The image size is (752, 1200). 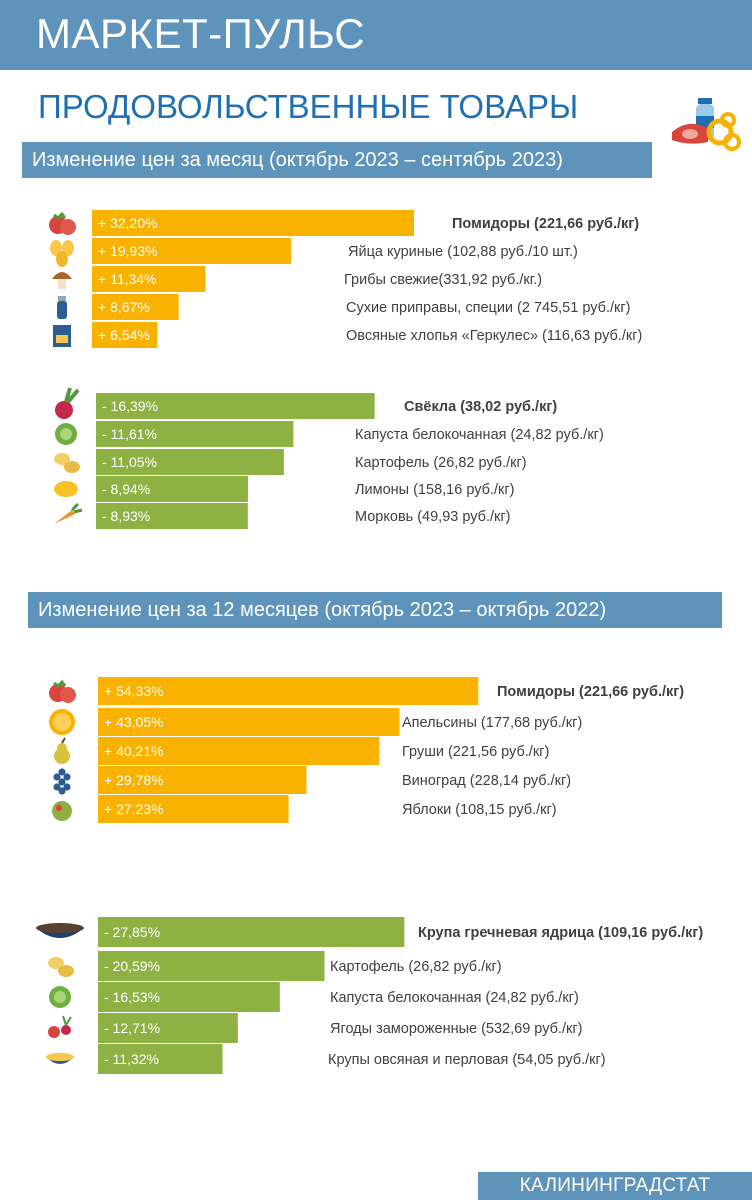 What do you see at coordinates (463, 252) in the screenshot?
I see `category-label: Яйца куриные (102,88 руб./10 шт.)` at bounding box center [463, 252].